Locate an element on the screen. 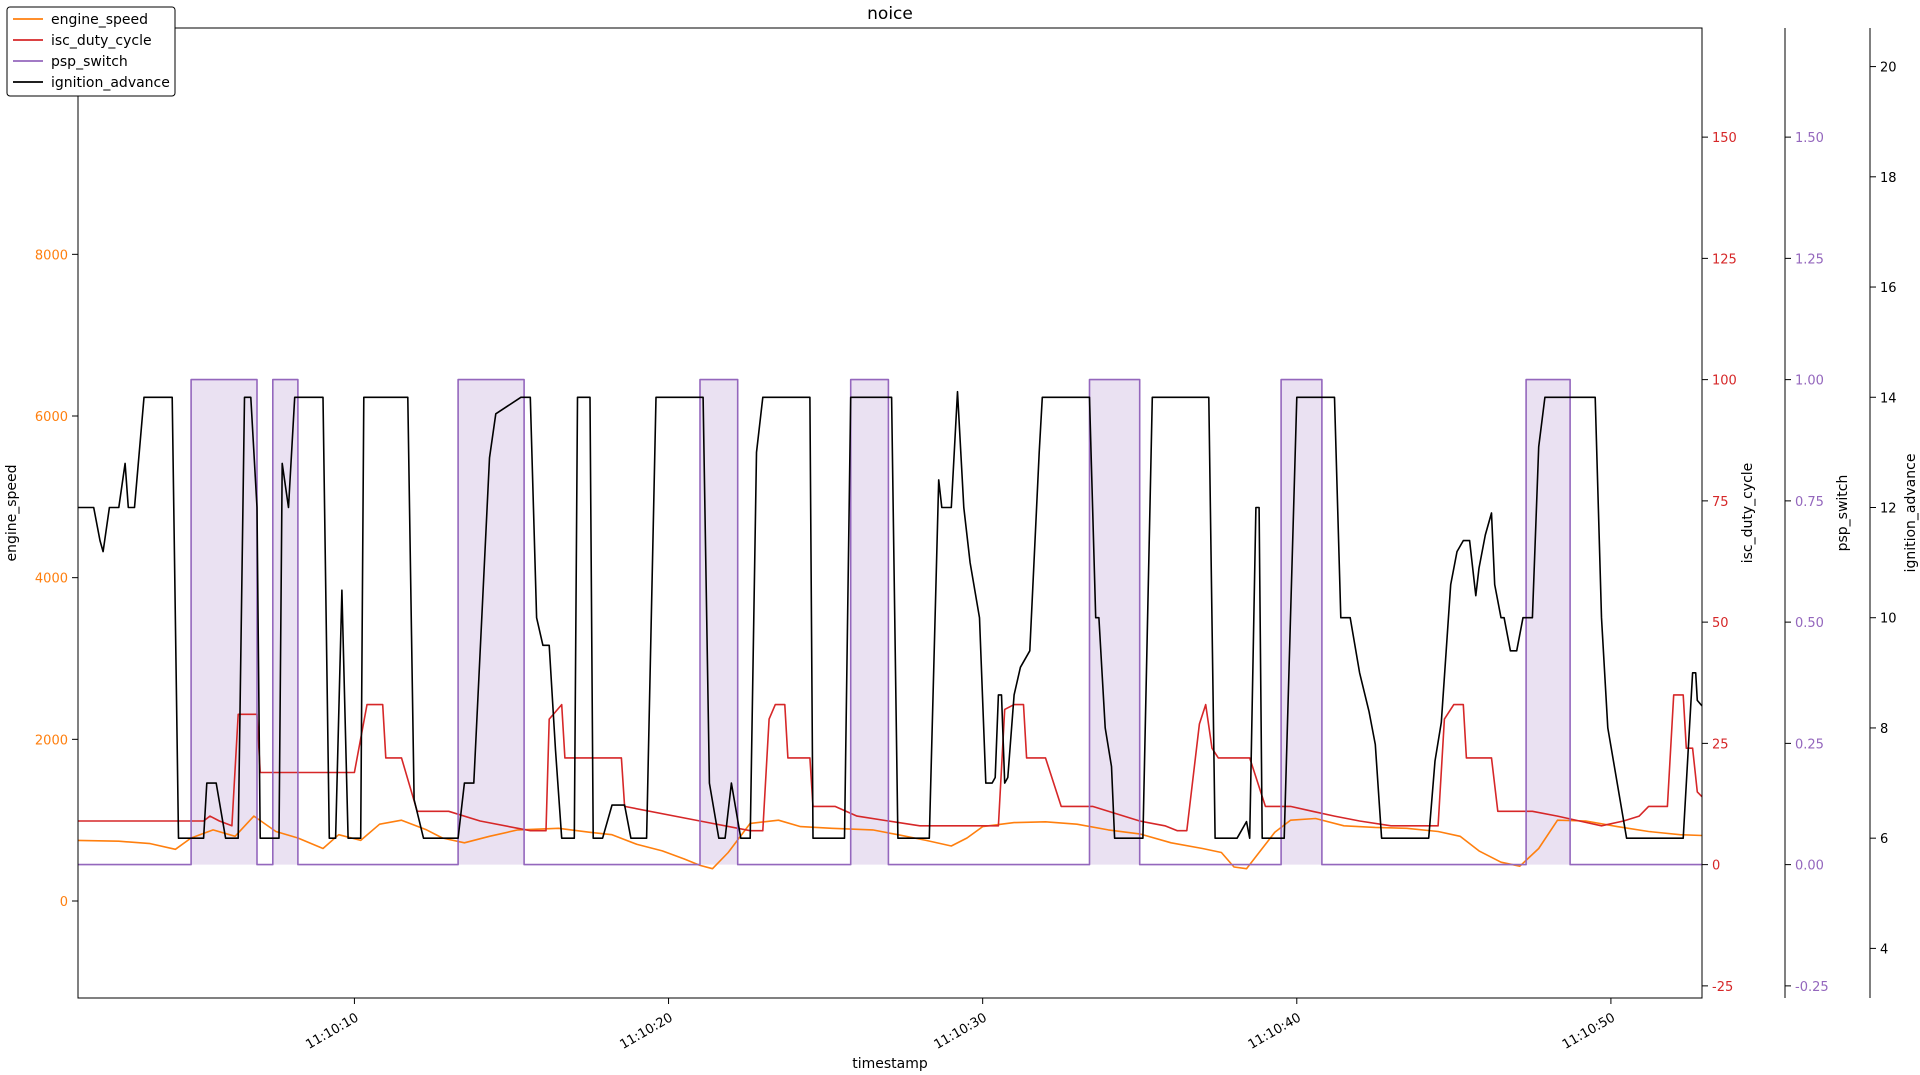 This screenshot has height=1075, width=1920. engine-speed-tick-label: 0 is located at coordinates (64, 902).